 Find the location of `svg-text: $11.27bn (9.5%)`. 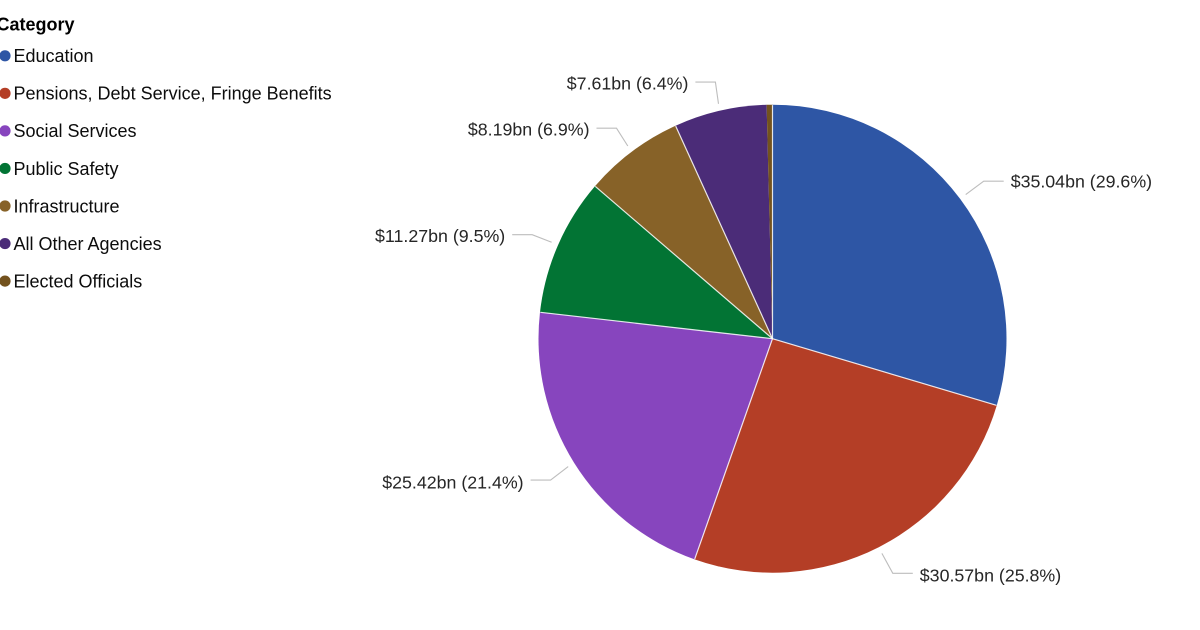

svg-text: $11.27bn (9.5%) is located at coordinates (440, 236).